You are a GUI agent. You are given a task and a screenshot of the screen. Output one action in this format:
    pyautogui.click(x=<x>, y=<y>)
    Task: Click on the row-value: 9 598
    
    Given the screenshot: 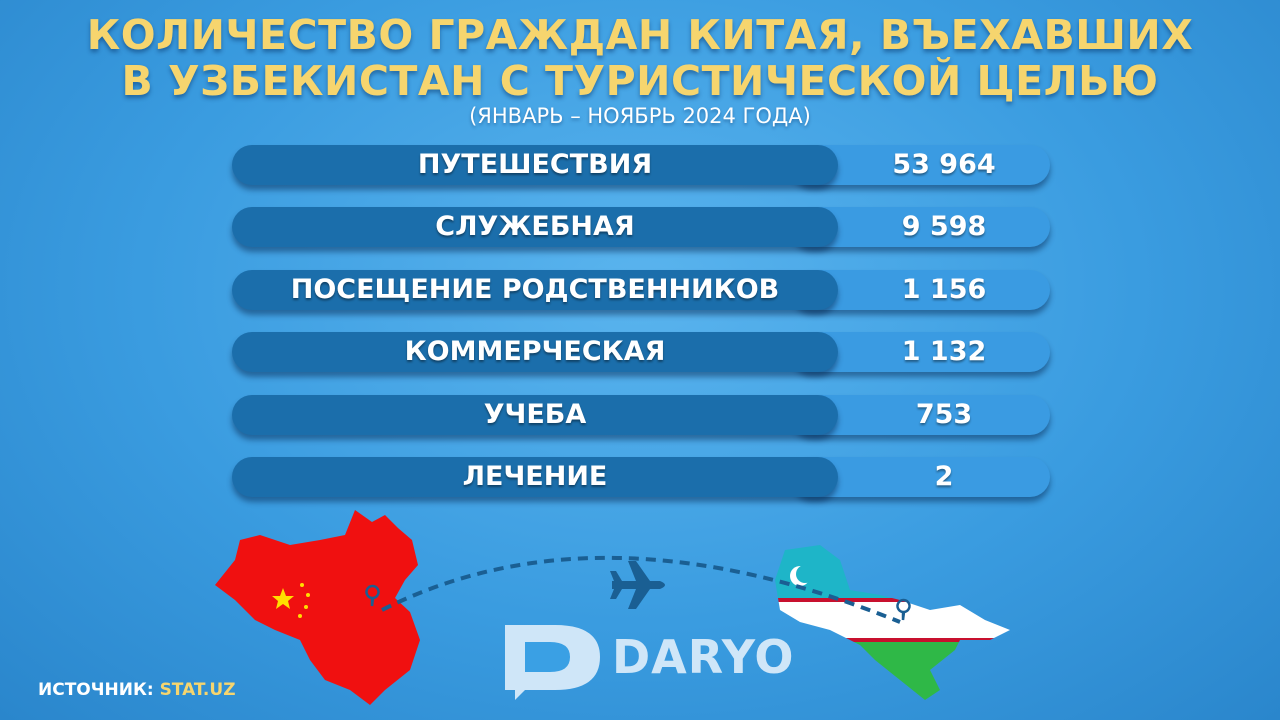 What is the action you would take?
    pyautogui.click(x=944, y=226)
    